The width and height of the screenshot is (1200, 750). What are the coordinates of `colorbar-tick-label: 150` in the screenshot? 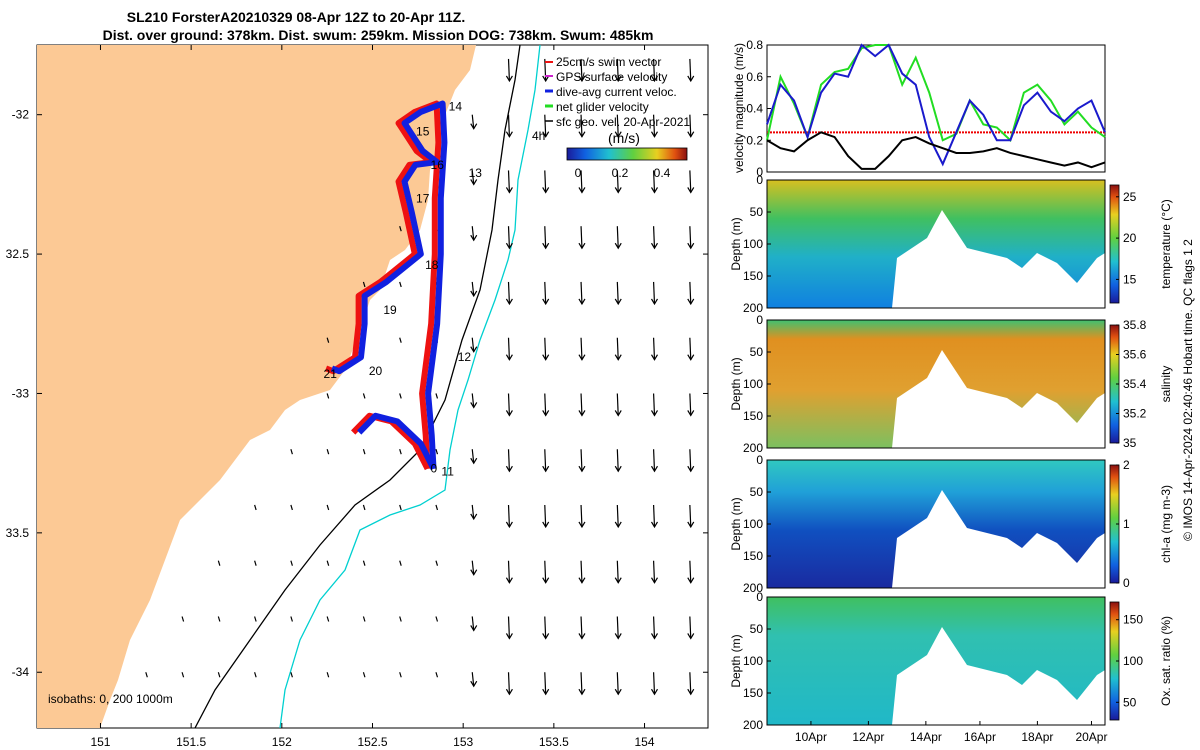 It's located at (1133, 620).